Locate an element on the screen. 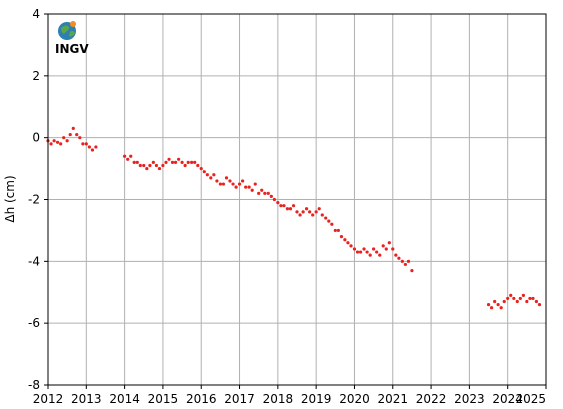 This screenshot has width=563, height=409. y-axis: 4 2 0 -2 -4 -6 -8 is located at coordinates (38, 199).